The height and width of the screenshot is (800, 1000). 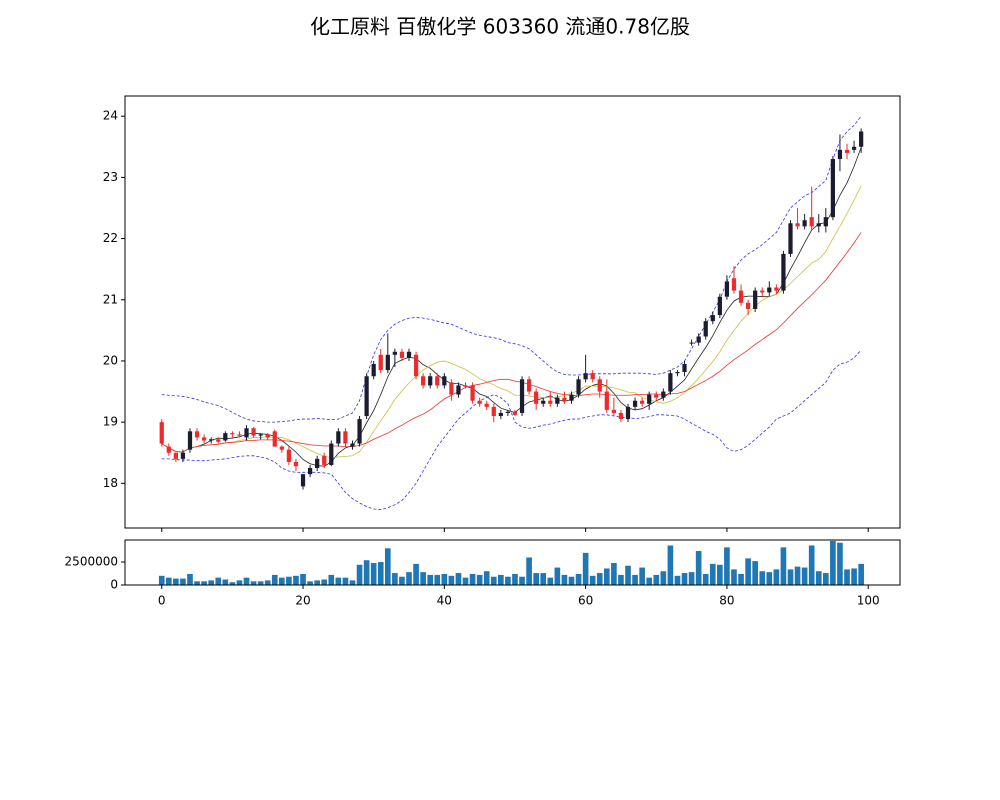 What do you see at coordinates (110, 422) in the screenshot?
I see `y-tick-label: 19` at bounding box center [110, 422].